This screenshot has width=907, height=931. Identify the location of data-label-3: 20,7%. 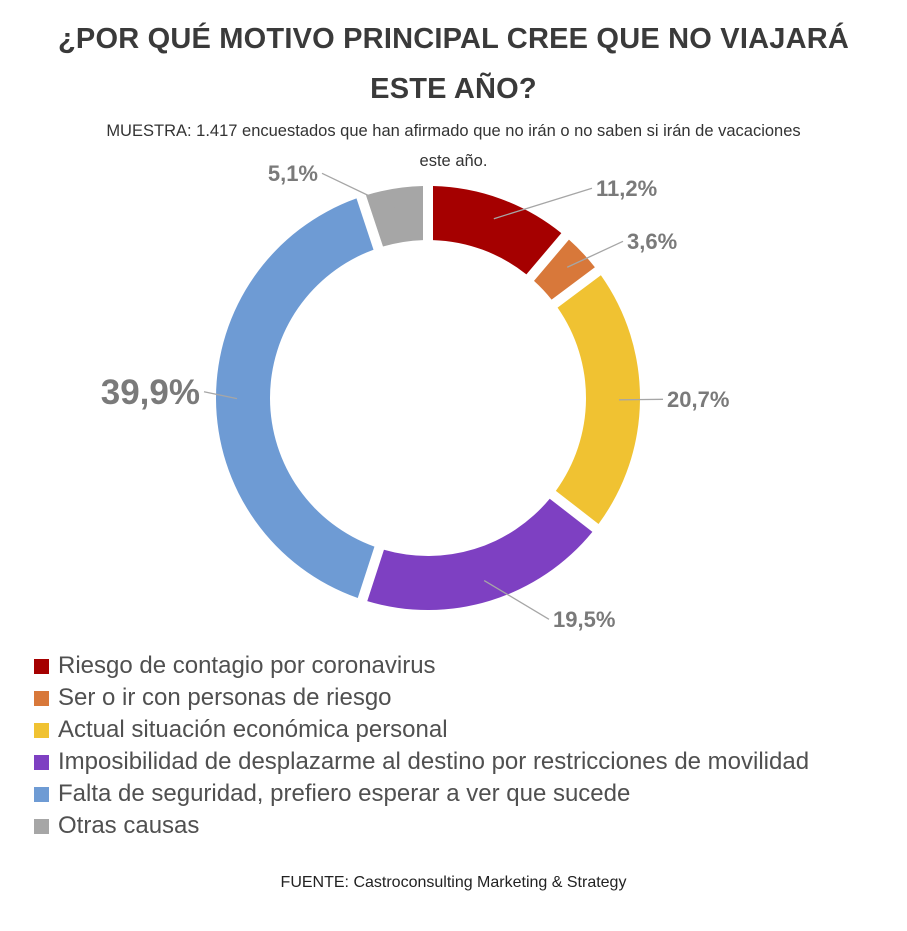
(698, 399).